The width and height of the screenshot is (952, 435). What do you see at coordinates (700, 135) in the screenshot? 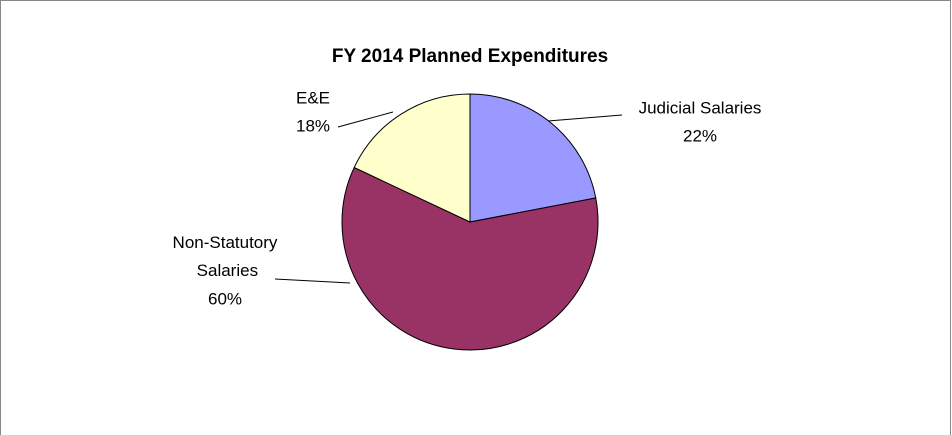
I see `slice-value-label: 22%` at bounding box center [700, 135].